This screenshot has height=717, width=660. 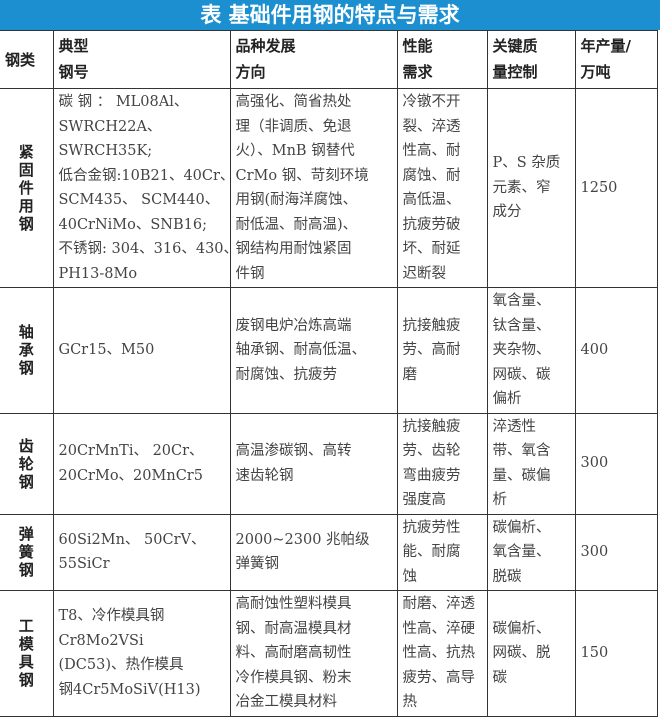 I want to click on header-text: 钢号, so click(x=73, y=72).